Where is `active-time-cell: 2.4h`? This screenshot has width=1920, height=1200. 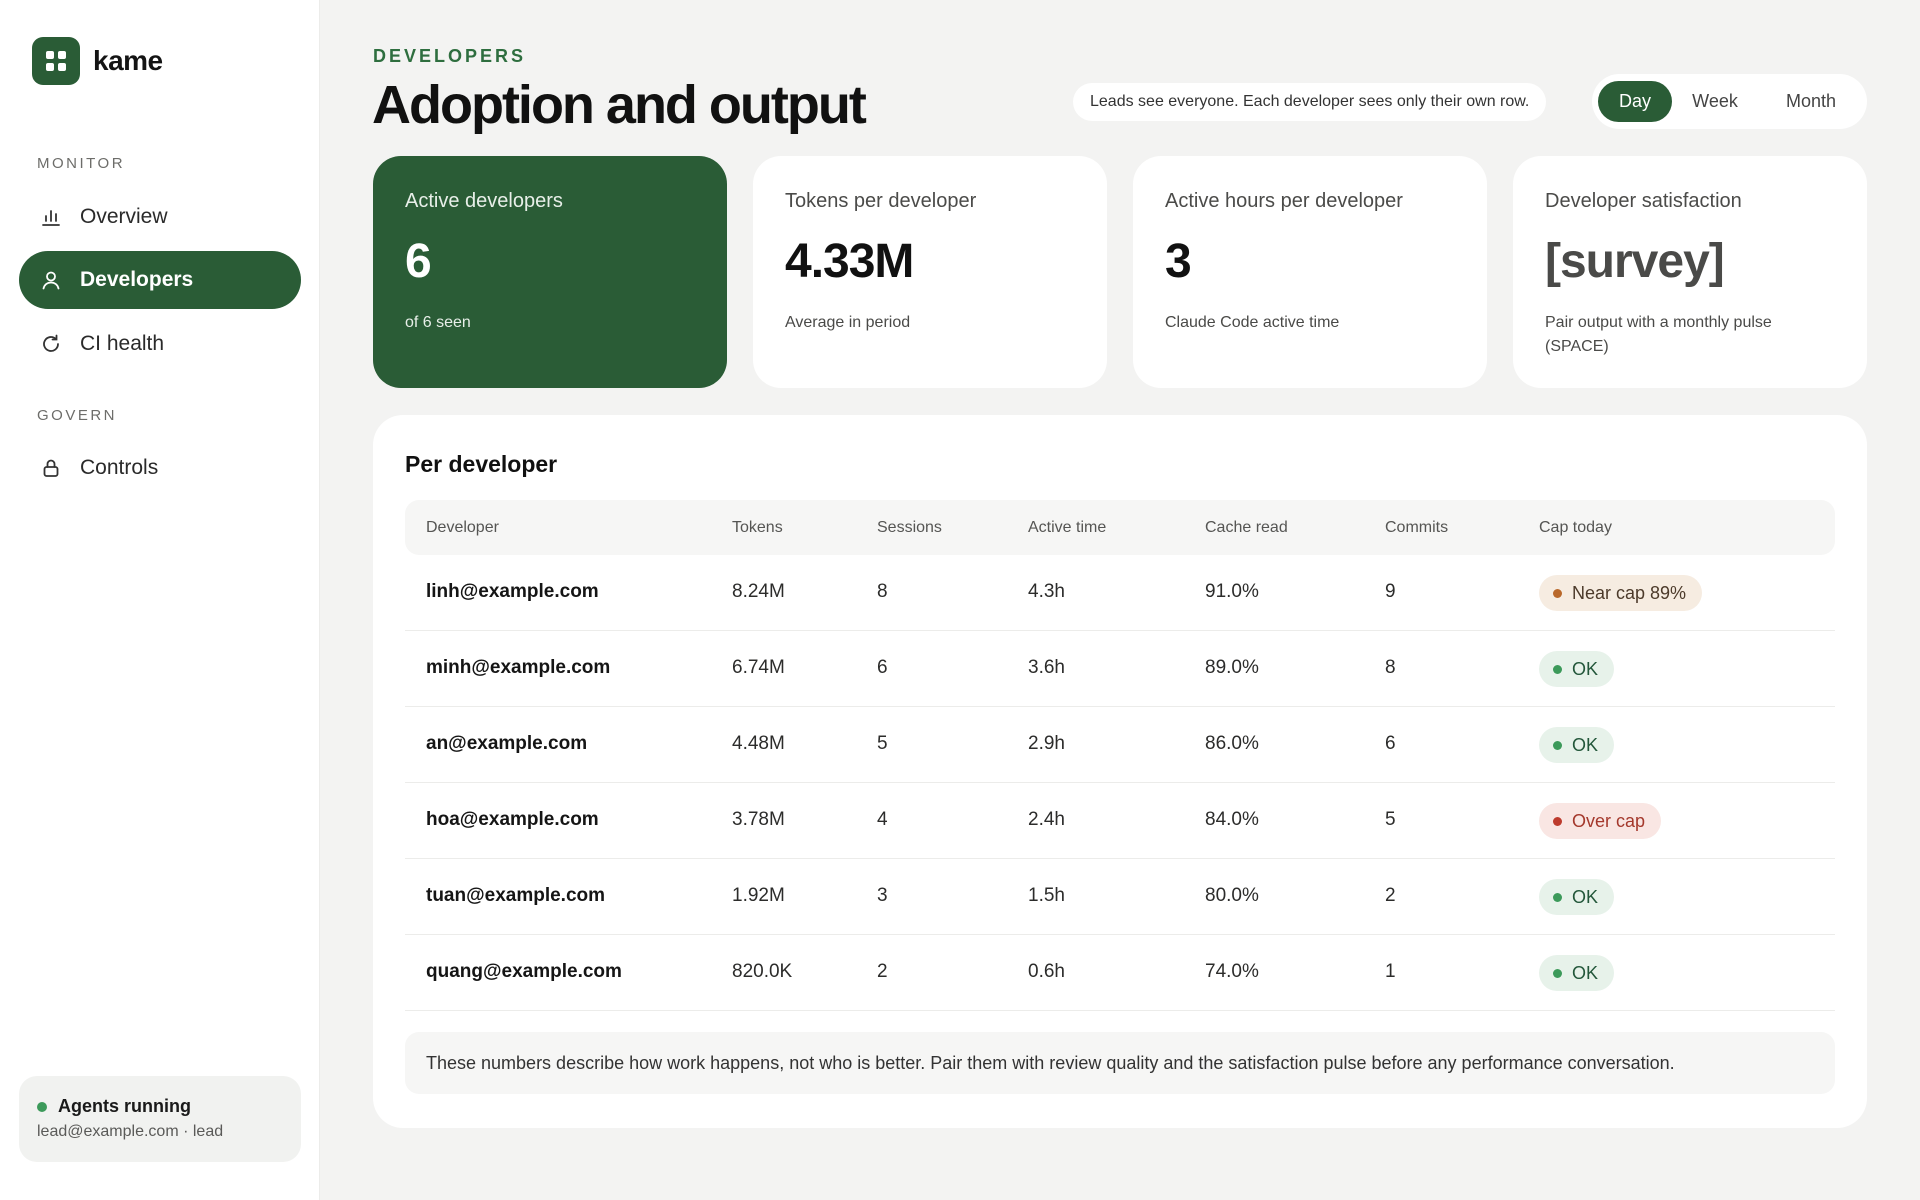 active-time-cell: 2.4h is located at coordinates (1046, 819).